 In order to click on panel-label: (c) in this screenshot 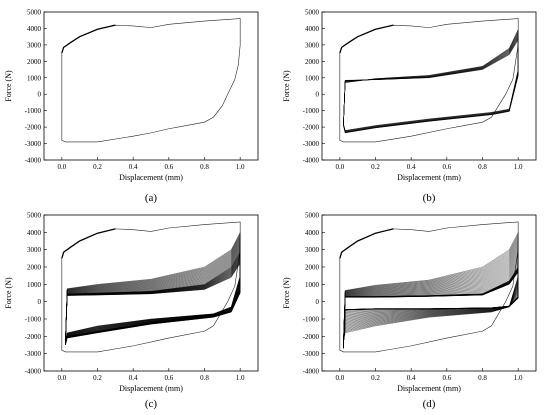, I will do `click(151, 404)`.